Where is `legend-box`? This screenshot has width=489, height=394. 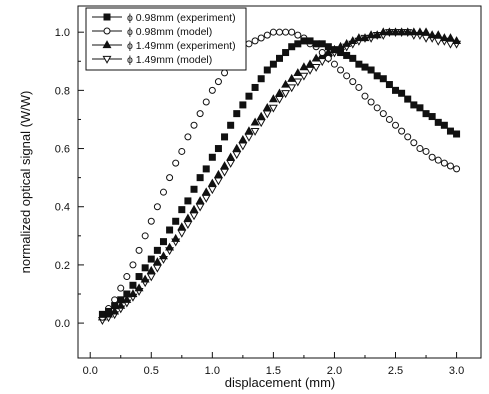
legend-box is located at coordinates (166, 39).